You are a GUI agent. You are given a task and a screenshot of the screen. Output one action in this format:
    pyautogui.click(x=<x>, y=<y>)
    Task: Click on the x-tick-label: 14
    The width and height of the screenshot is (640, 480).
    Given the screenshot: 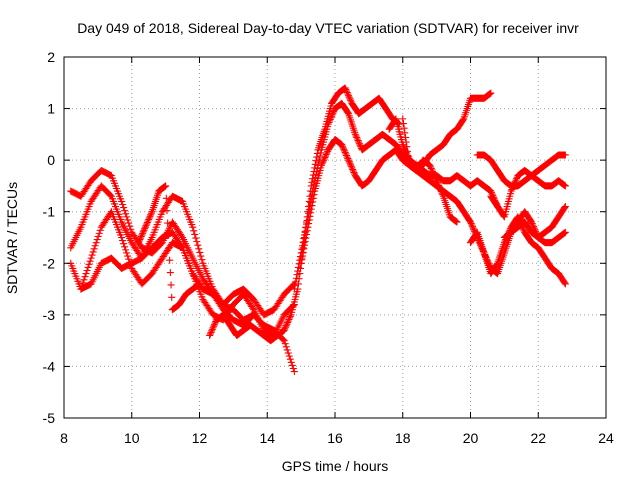 What is the action you would take?
    pyautogui.click(x=267, y=438)
    